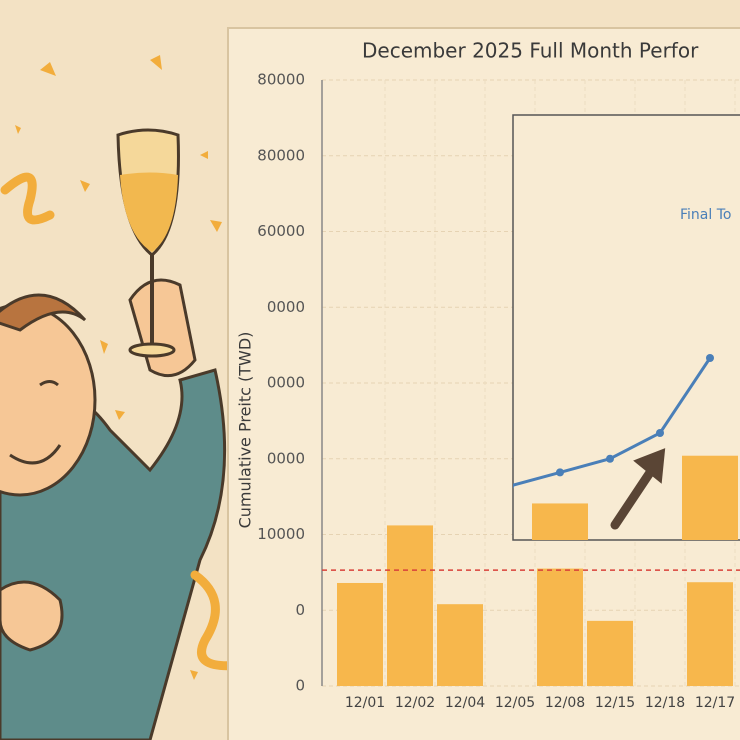 The image size is (740, 740). Describe the element at coordinates (365, 703) in the screenshot. I see `x-tick-label: 12/01` at that location.